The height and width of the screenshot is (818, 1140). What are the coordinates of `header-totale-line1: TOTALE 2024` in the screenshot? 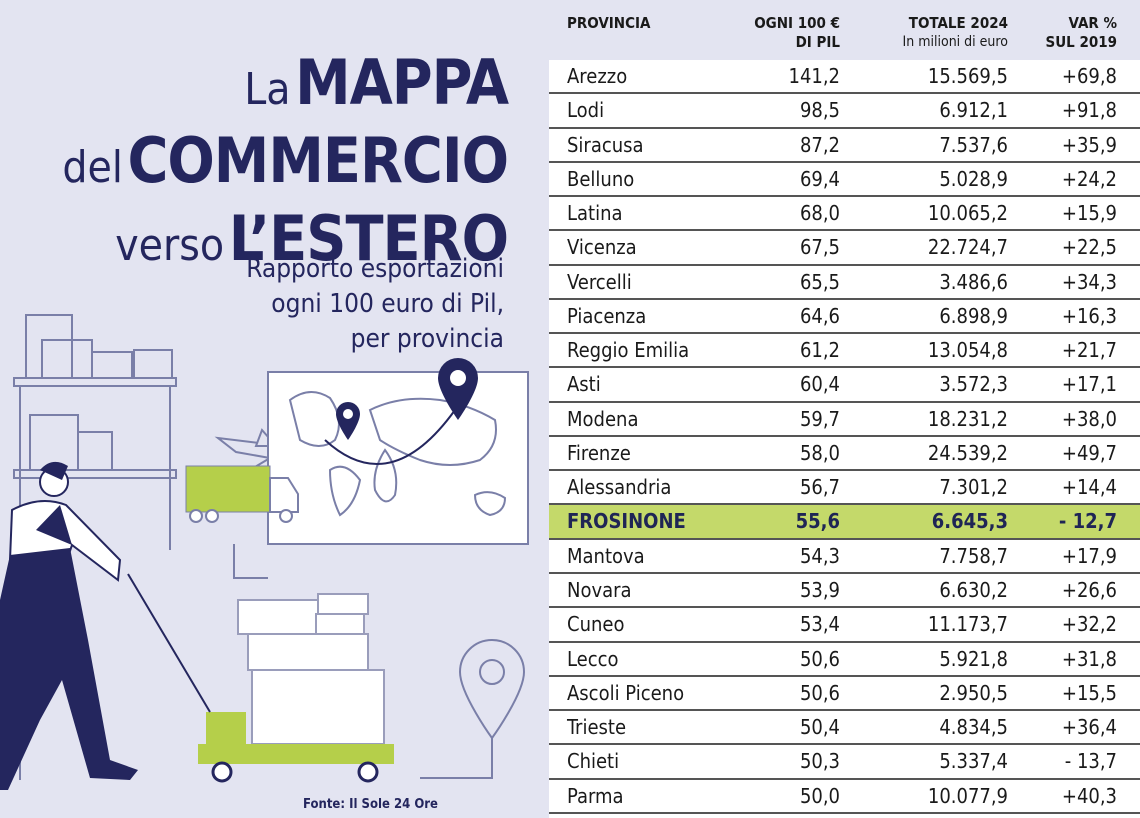 It's located at (958, 23).